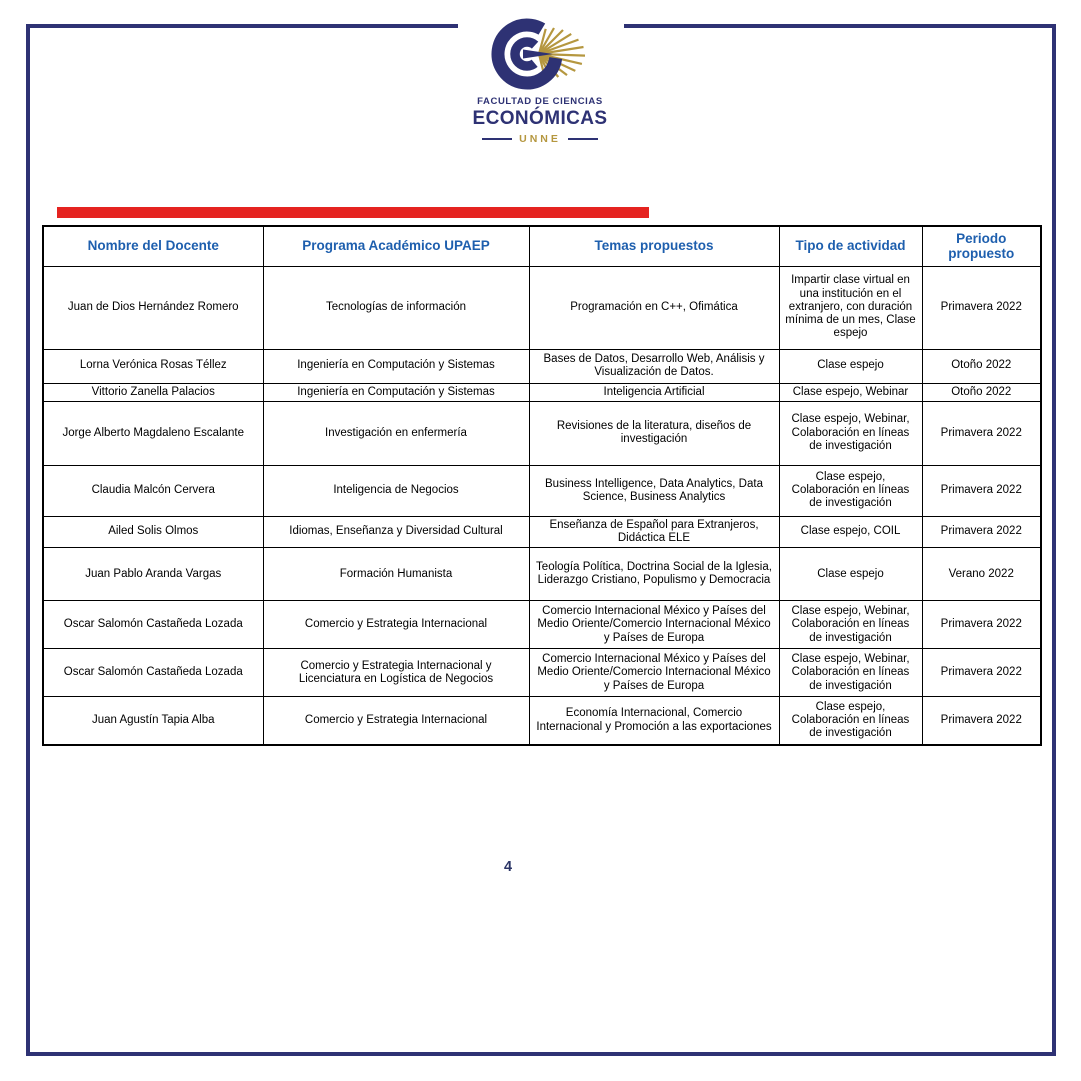 This screenshot has height=1081, width=1081. I want to click on table-cell: Clase espejo, Webinar, so click(850, 392).